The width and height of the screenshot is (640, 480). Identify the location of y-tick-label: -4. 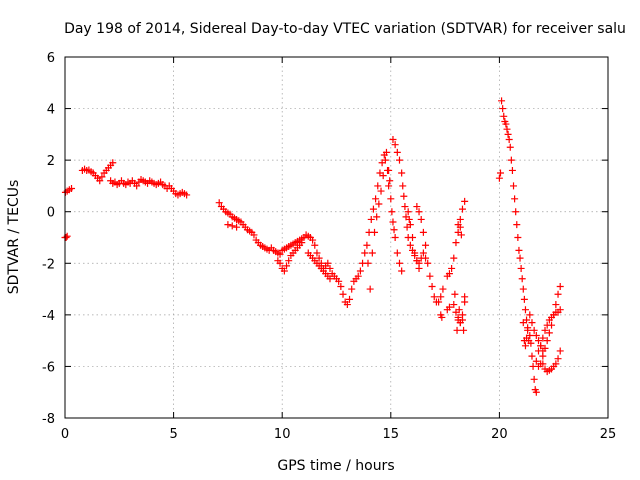
(48, 316).